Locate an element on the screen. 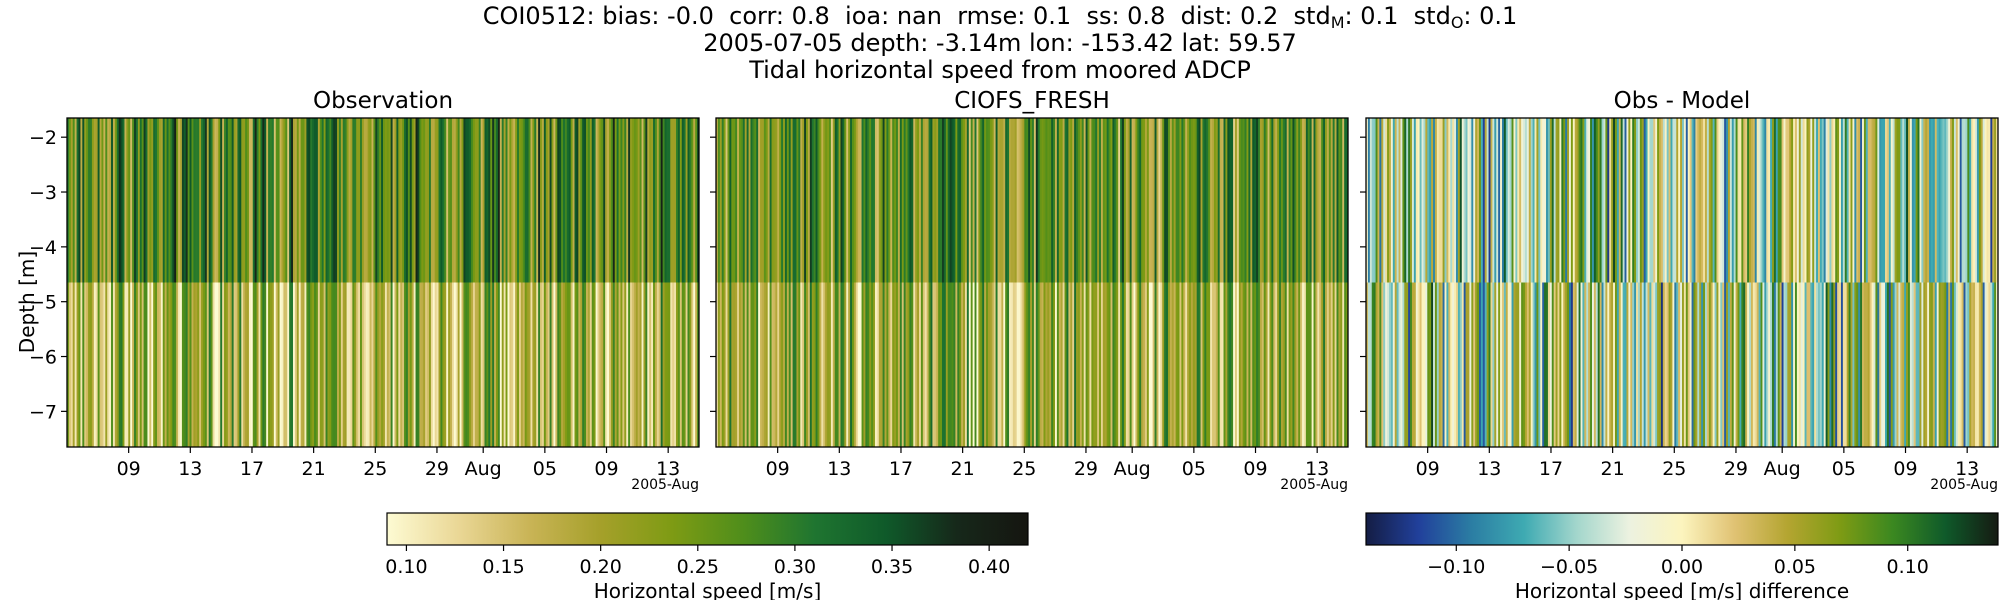 The height and width of the screenshot is (600, 2000). x-tick-label: 13 is located at coordinates (1489, 469).